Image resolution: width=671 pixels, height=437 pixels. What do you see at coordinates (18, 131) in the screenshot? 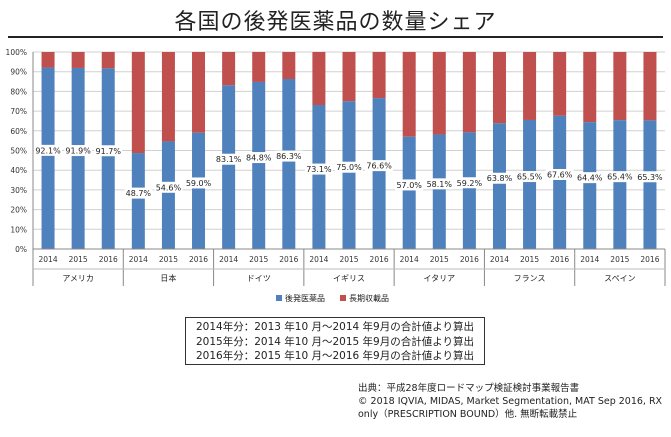
I see `y-tick-label: 60%` at bounding box center [18, 131].